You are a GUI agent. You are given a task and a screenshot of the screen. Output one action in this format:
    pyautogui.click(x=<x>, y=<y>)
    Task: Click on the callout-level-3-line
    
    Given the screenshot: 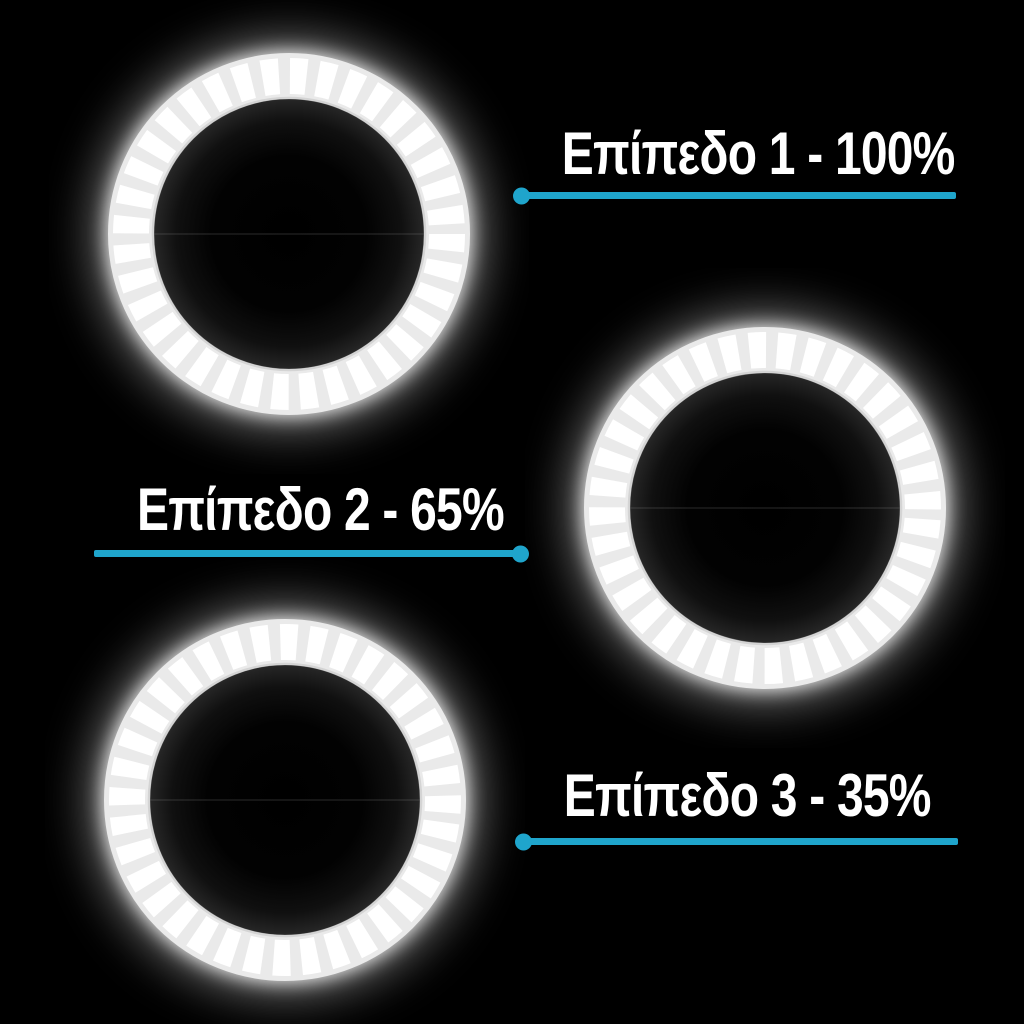 What is the action you would take?
    pyautogui.click(x=736, y=841)
    